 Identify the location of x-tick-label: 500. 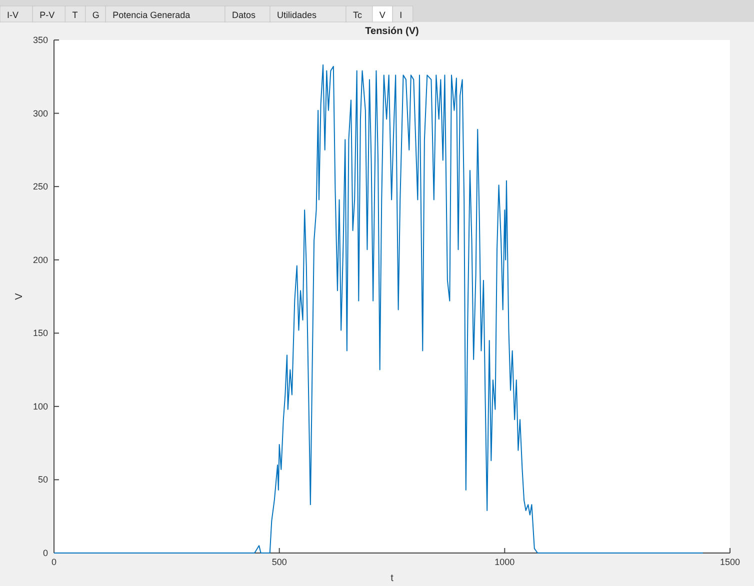
(279, 562).